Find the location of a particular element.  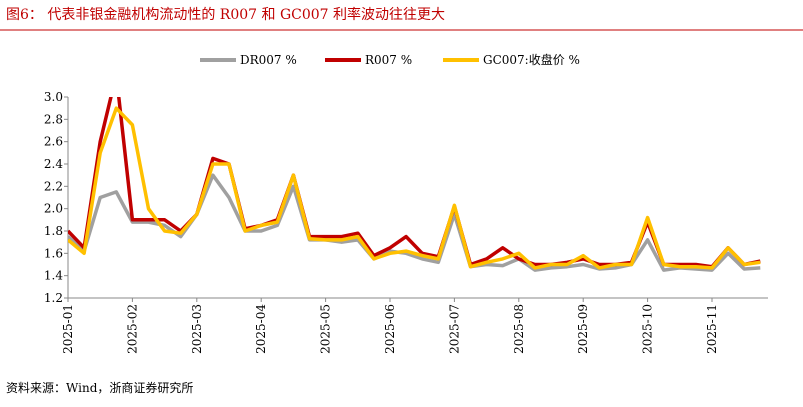

y-tick-label: 1.6 is located at coordinates (53, 253).